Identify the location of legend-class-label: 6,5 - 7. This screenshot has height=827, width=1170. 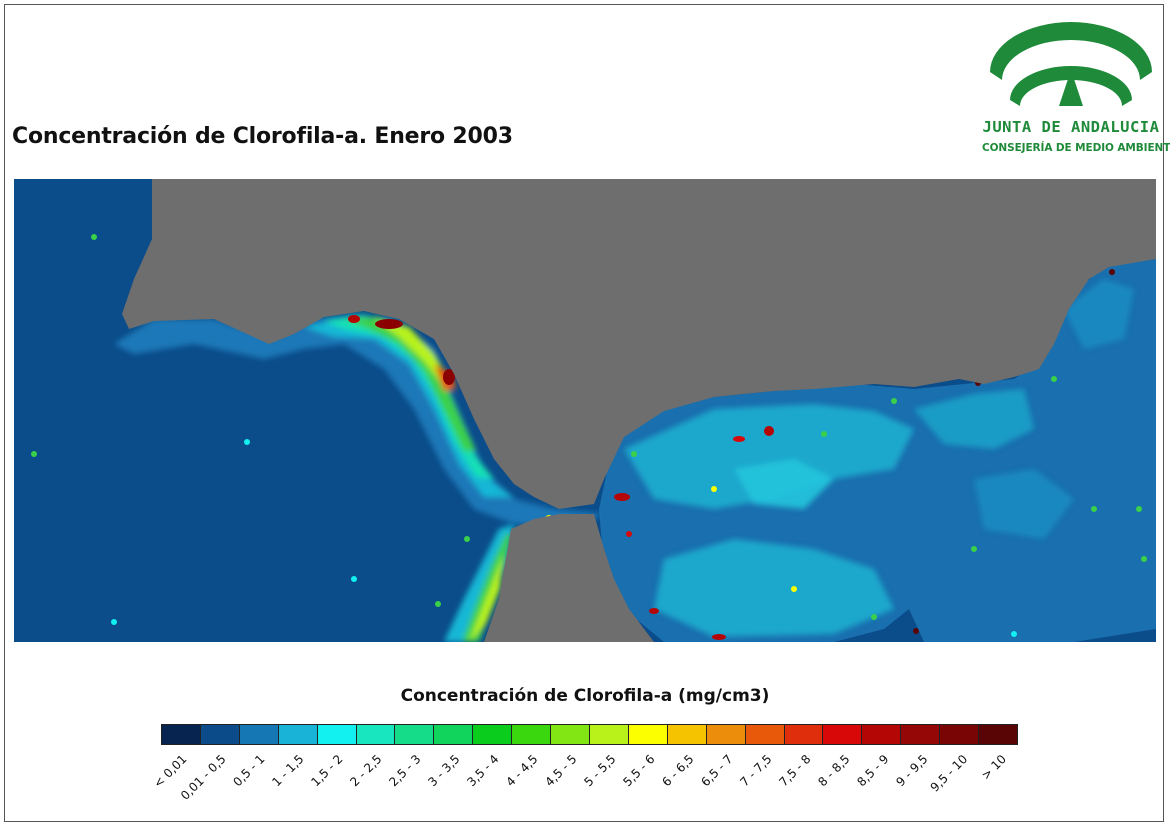
(717, 771).